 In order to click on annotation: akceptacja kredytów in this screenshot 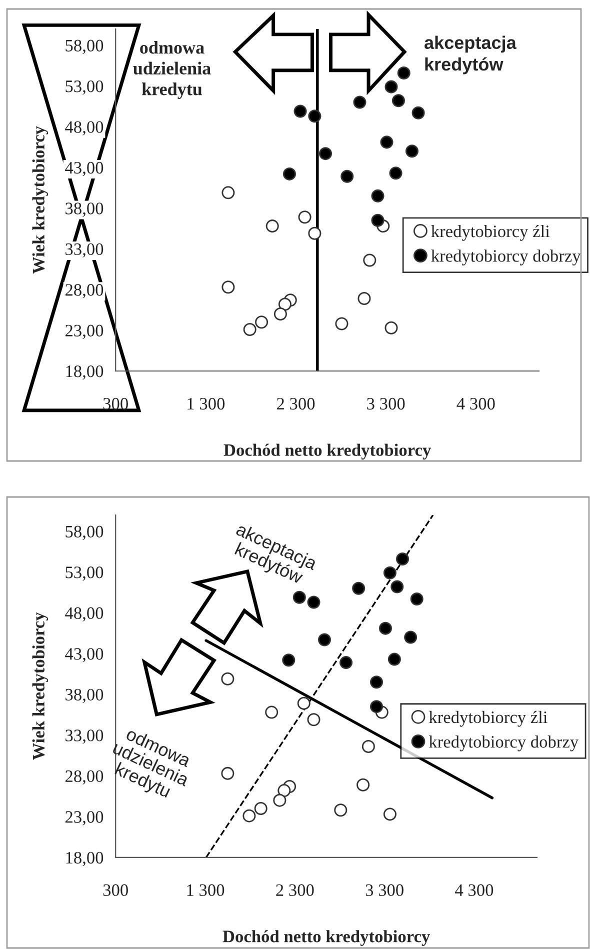, I will do `click(470, 55)`.